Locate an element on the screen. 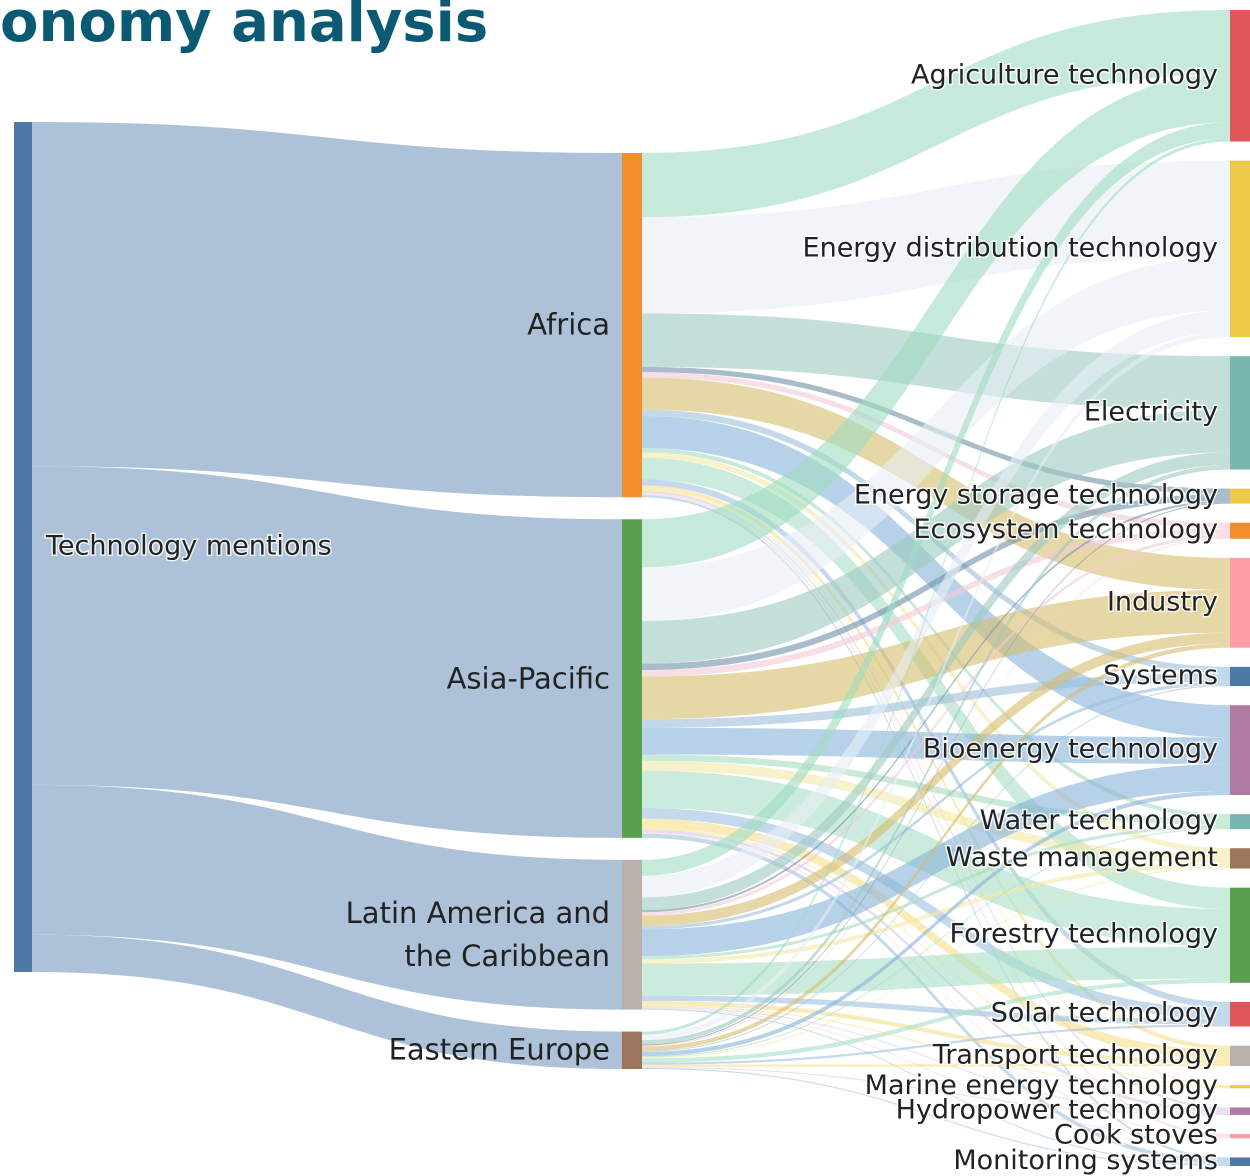  node-label: Agriculture technology is located at coordinates (1064, 74).